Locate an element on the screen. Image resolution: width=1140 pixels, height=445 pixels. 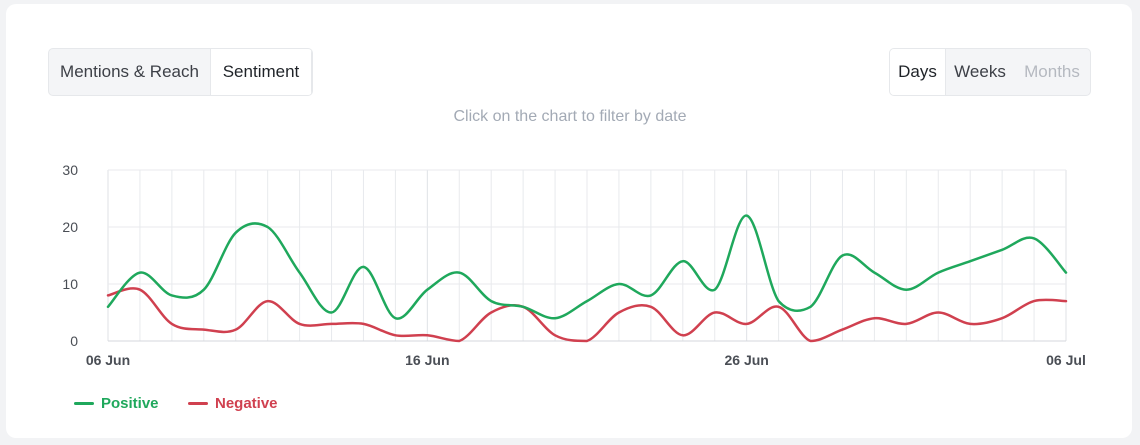
tab-mentions-reach: Mentions & Reach is located at coordinates (129, 72).